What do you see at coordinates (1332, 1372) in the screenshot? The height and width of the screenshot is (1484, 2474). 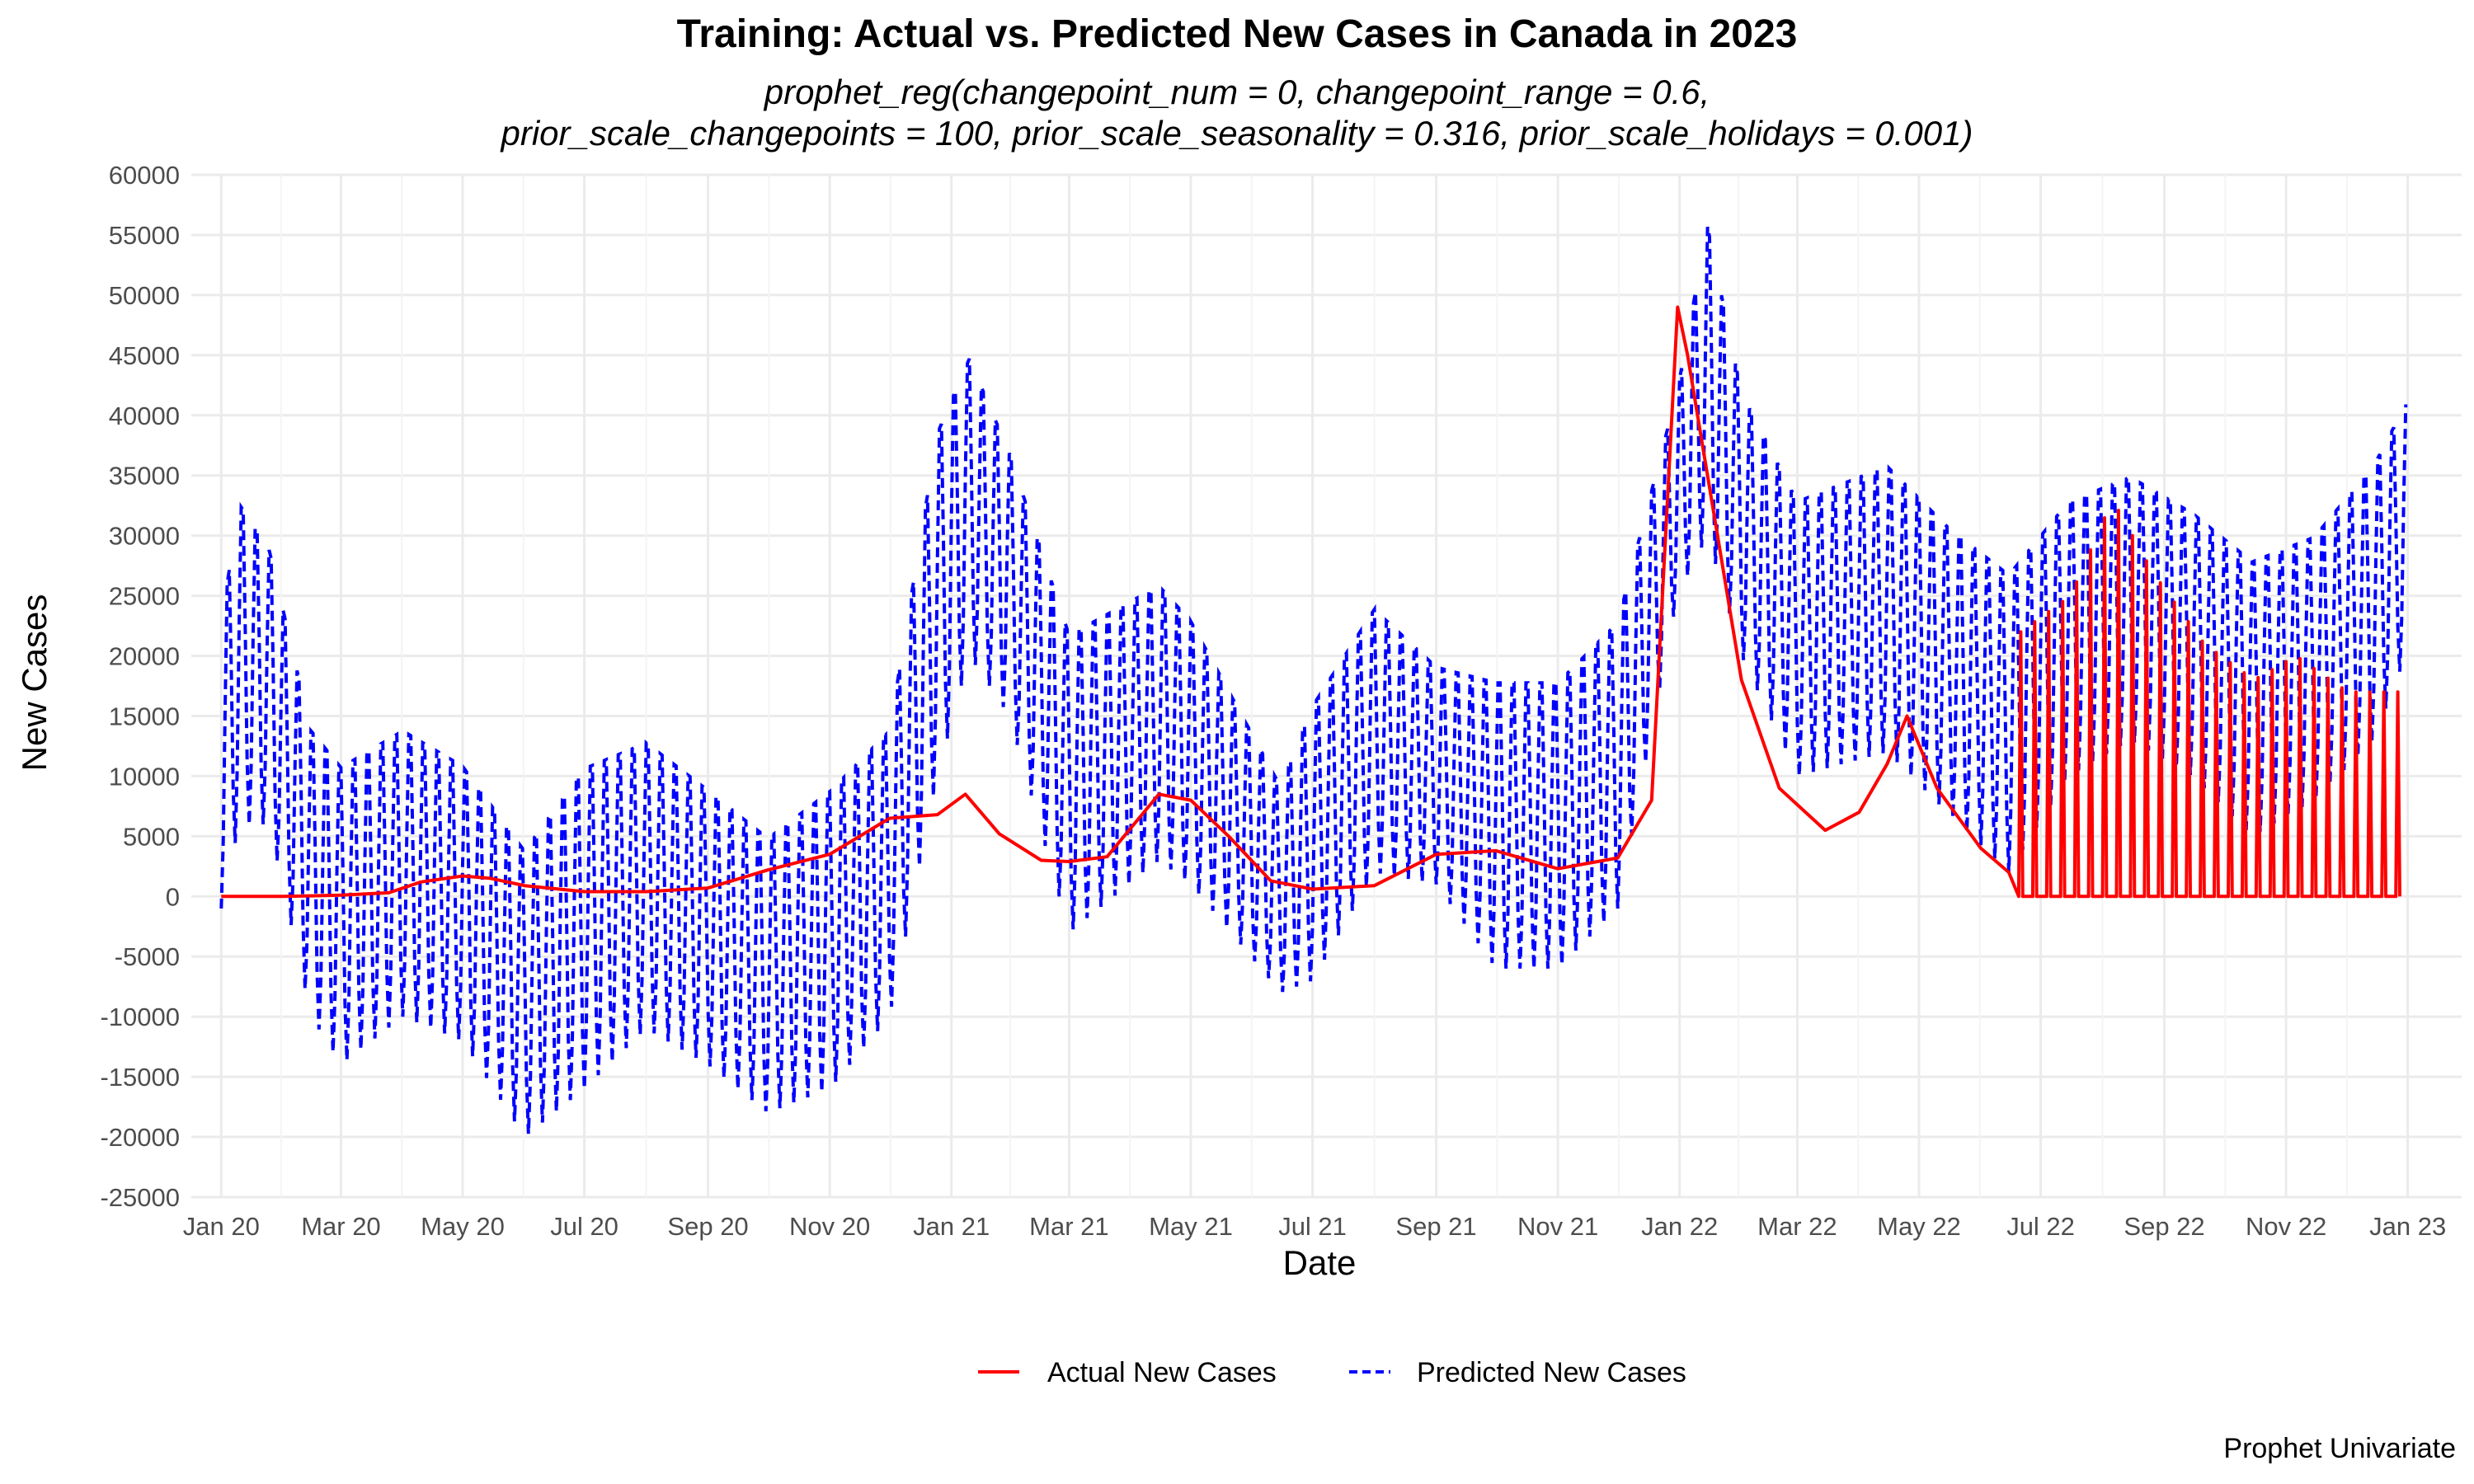 I see `legend: Actual New Cases Predicted New Cases` at bounding box center [1332, 1372].